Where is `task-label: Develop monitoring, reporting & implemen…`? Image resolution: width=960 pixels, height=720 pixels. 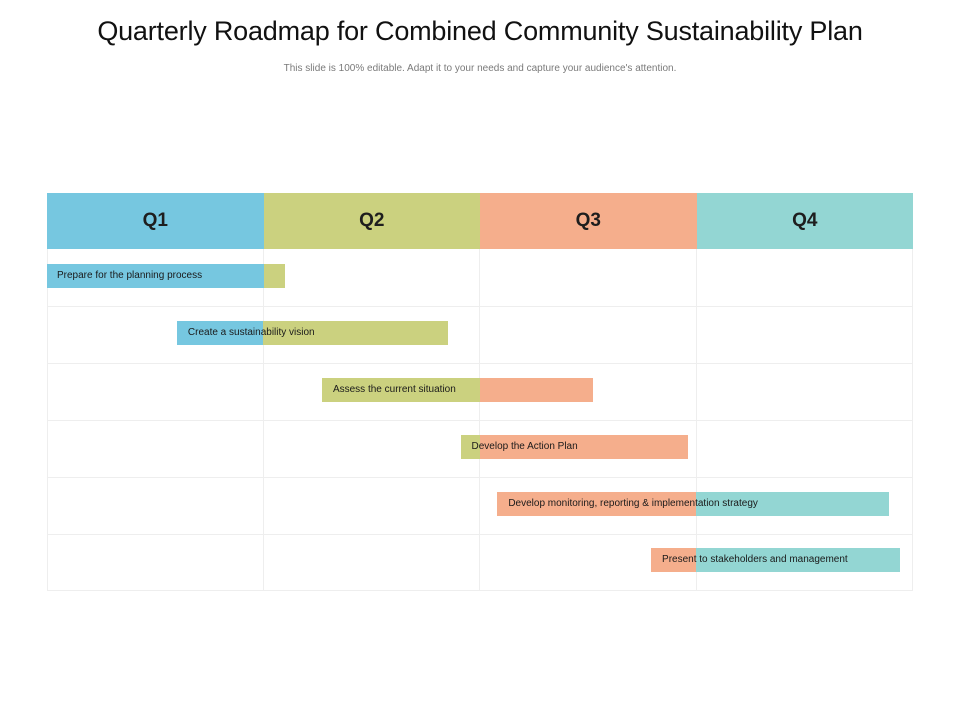
task-label: Develop monitoring, reporting & implemen… is located at coordinates (633, 503).